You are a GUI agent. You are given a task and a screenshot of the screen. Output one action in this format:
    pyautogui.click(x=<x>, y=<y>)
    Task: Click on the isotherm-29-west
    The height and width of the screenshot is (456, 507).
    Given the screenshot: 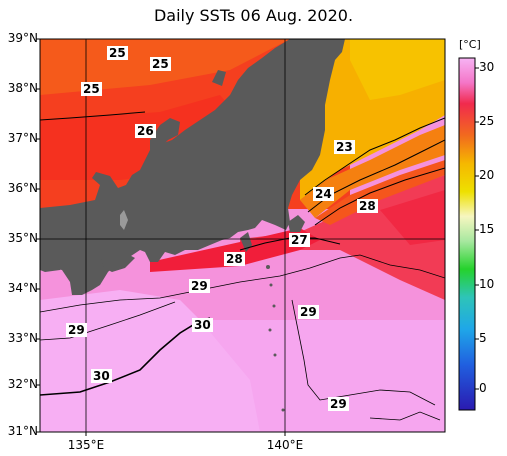 What is the action you would take?
    pyautogui.click(x=242, y=283)
    